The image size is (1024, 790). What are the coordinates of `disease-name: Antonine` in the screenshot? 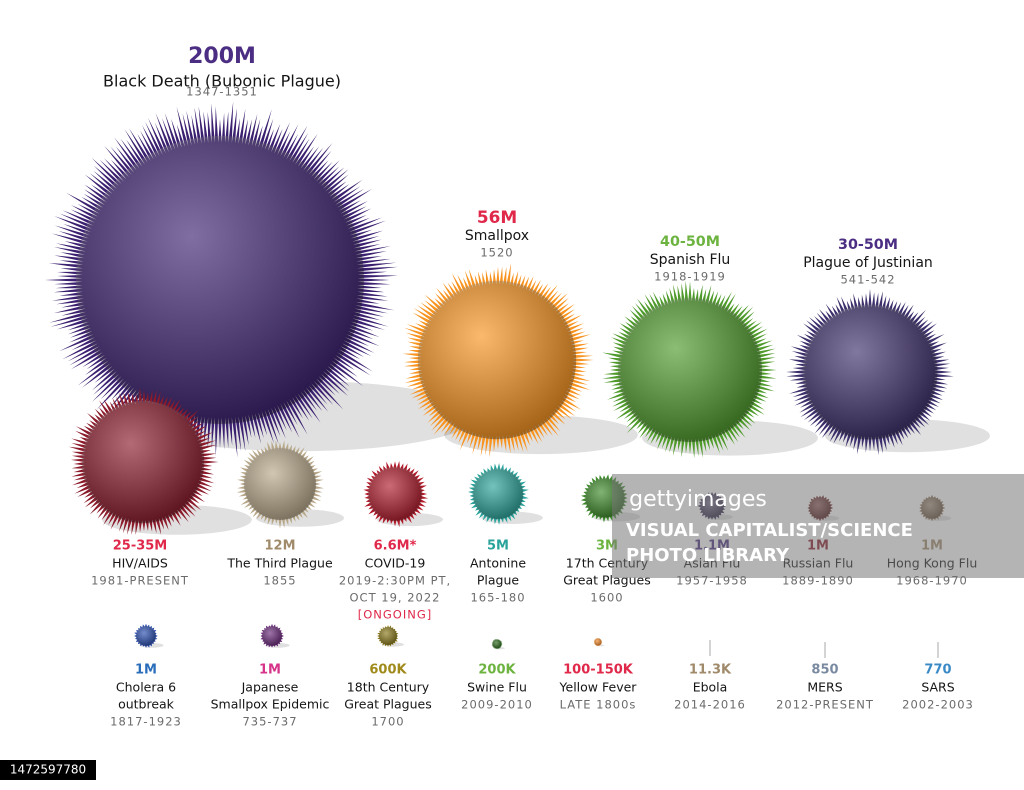 It's located at (498, 563).